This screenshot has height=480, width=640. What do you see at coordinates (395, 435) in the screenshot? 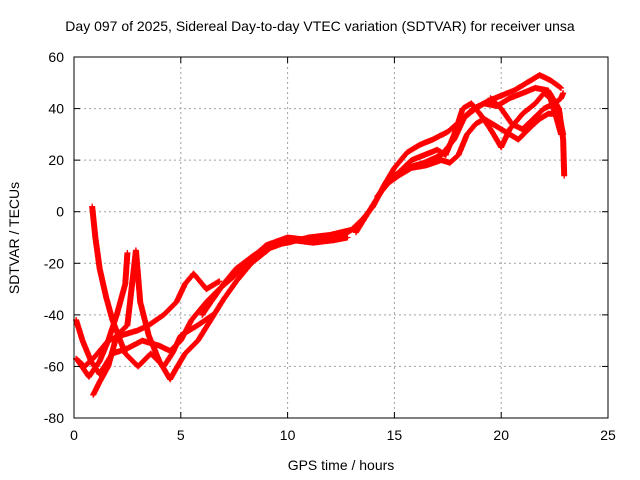
I see `x-tick-label: 15` at bounding box center [395, 435].